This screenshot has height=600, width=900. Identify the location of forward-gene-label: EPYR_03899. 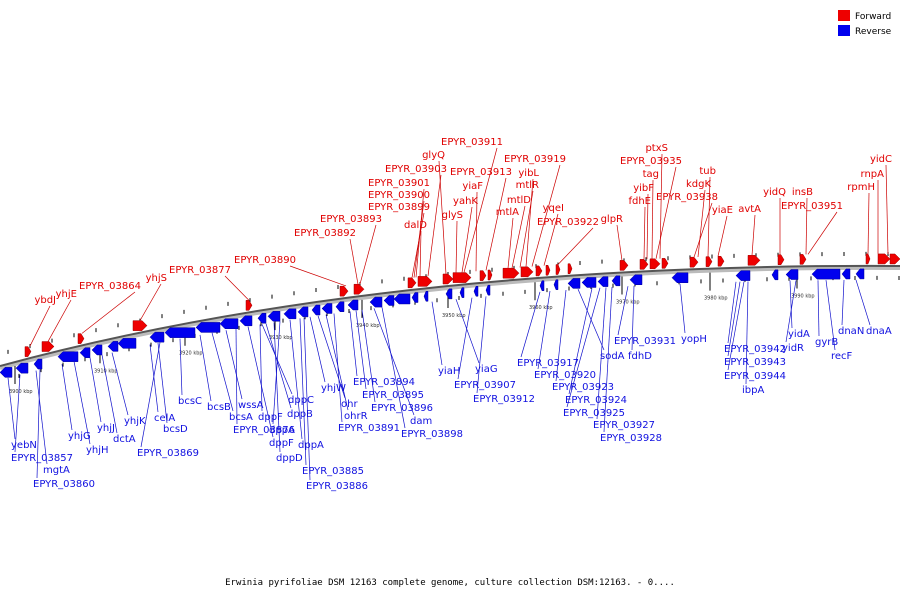
(399, 207).